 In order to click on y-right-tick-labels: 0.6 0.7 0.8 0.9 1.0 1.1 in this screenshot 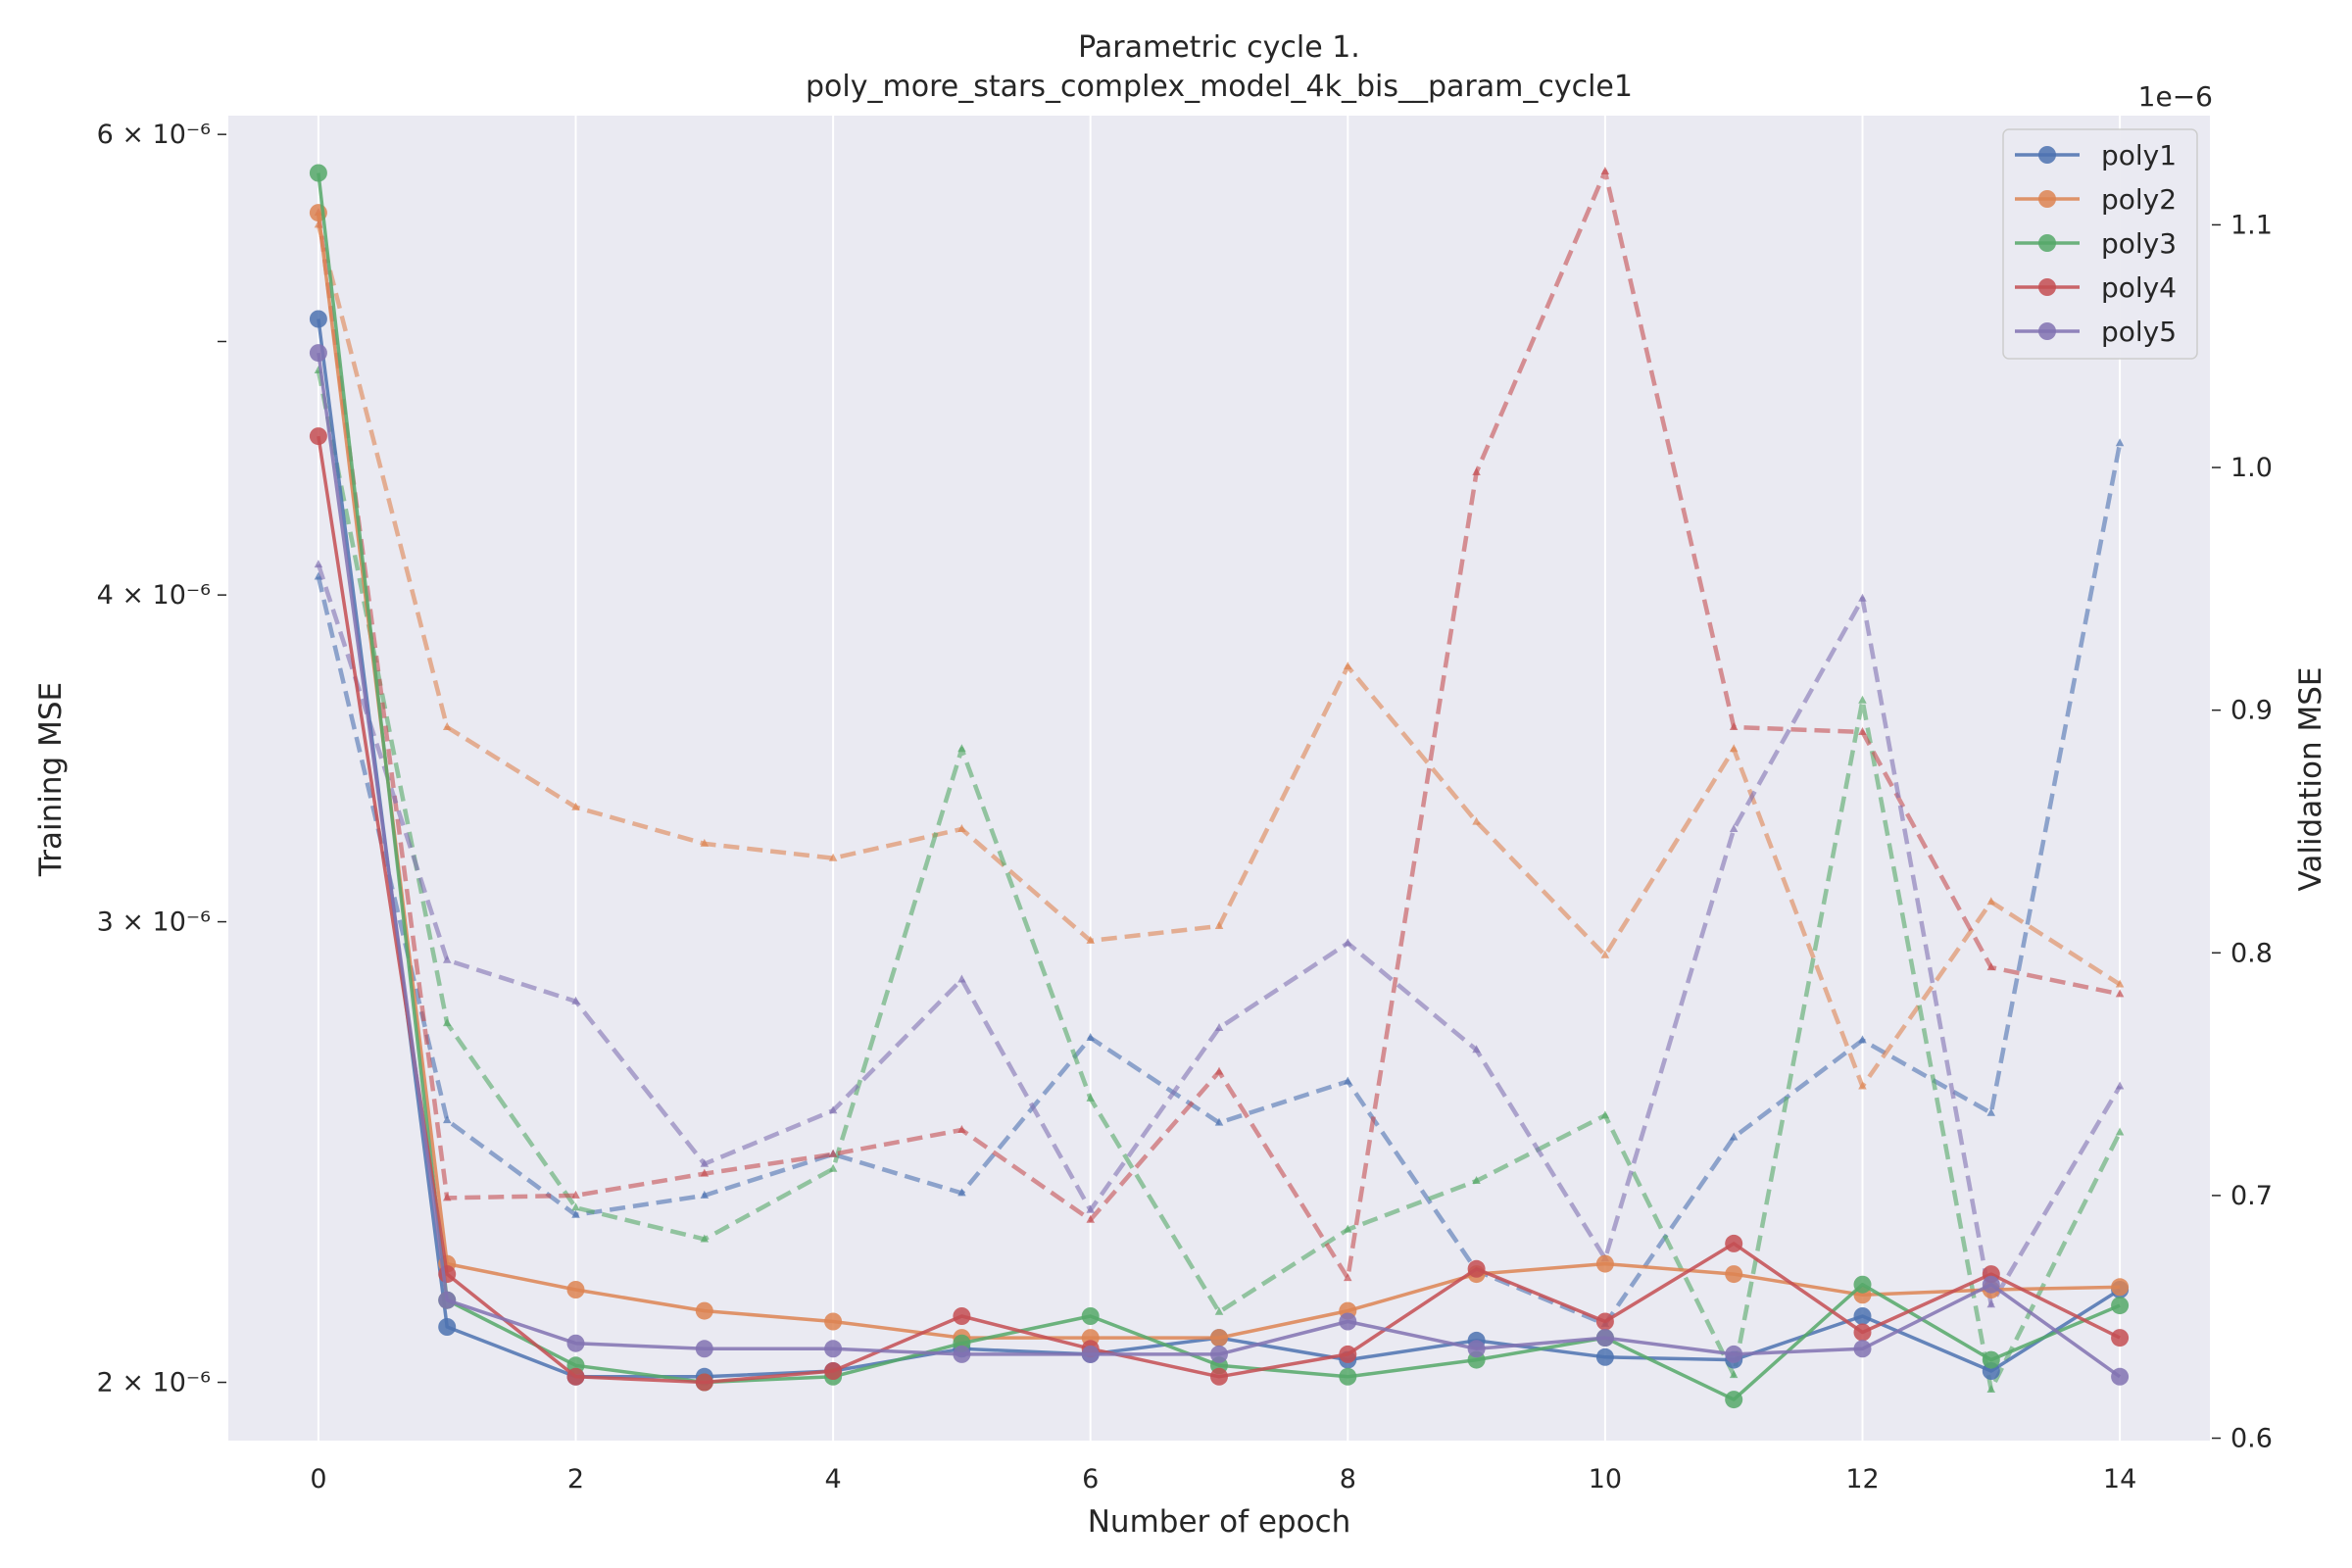, I will do `click(2242, 832)`.